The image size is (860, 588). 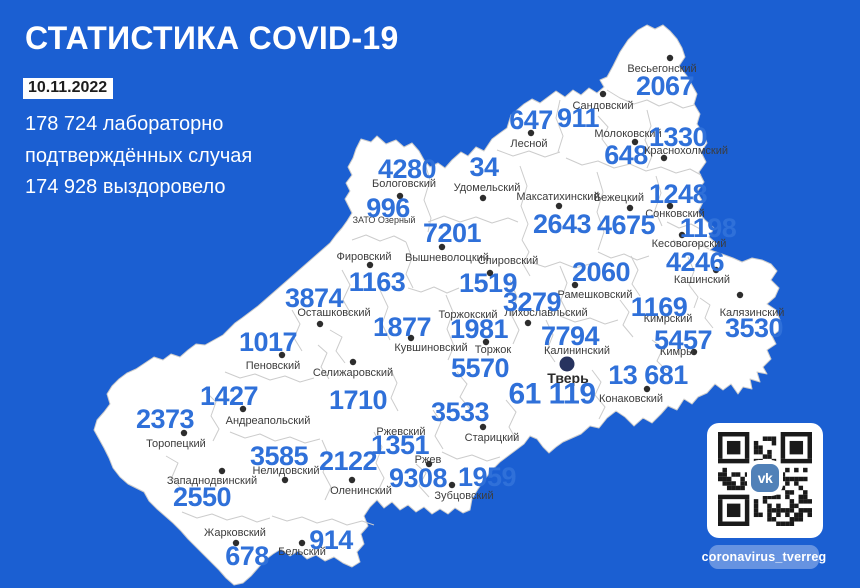 I want to click on district-case-count: 1017, so click(x=268, y=342).